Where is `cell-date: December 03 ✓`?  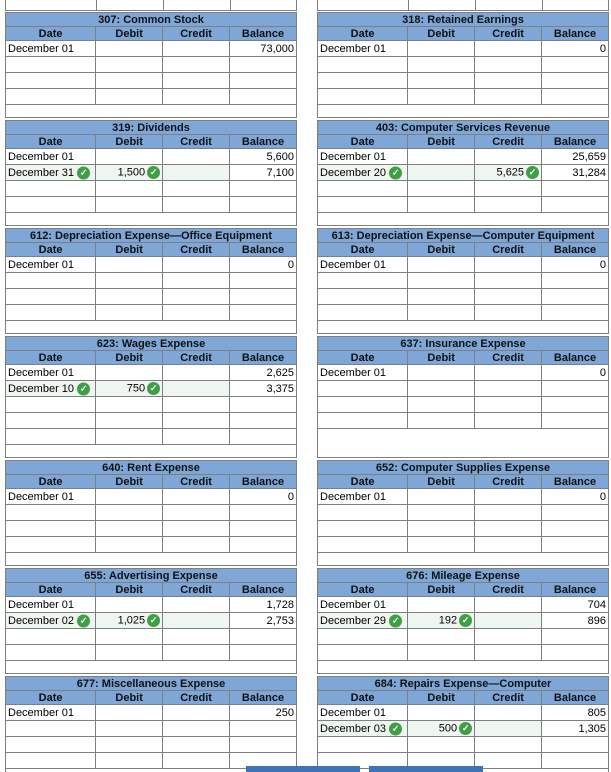 cell-date: December 03 ✓ is located at coordinates (362, 728).